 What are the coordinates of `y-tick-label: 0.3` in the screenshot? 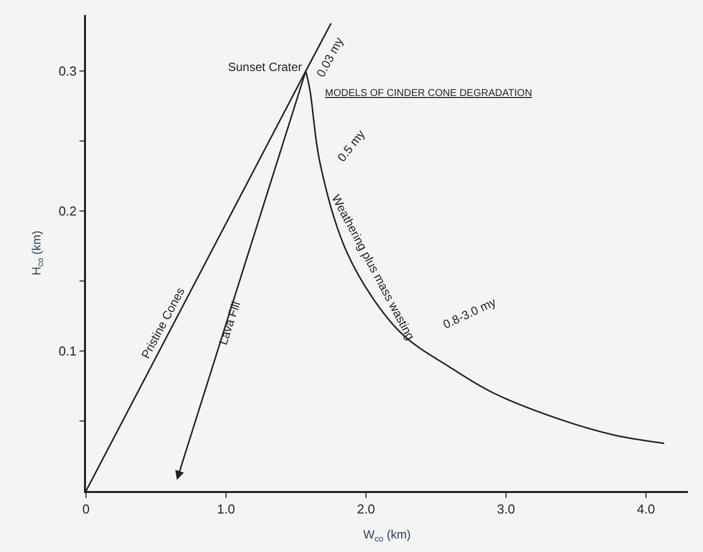 It's located at (67, 71).